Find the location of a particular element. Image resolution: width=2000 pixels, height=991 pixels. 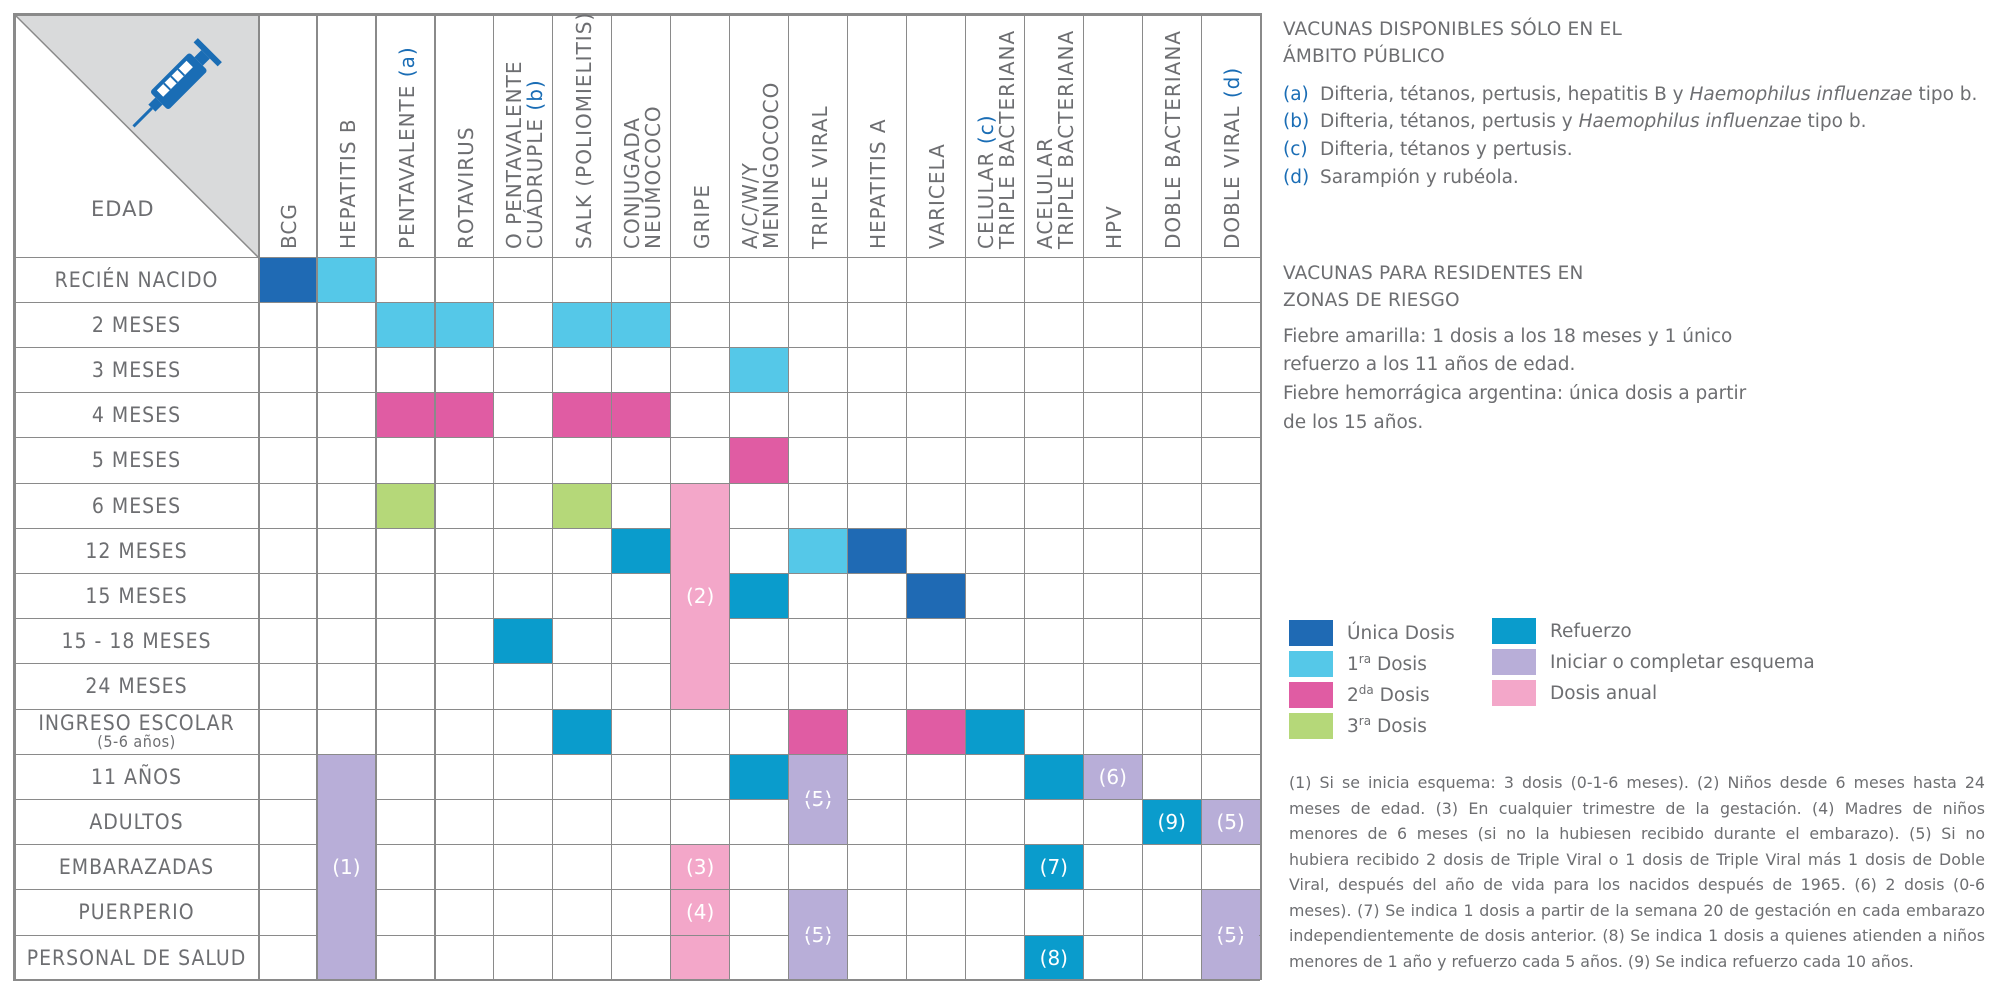

legend-item-esquema: Iniciar o completar esquema is located at coordinates (1653, 662).